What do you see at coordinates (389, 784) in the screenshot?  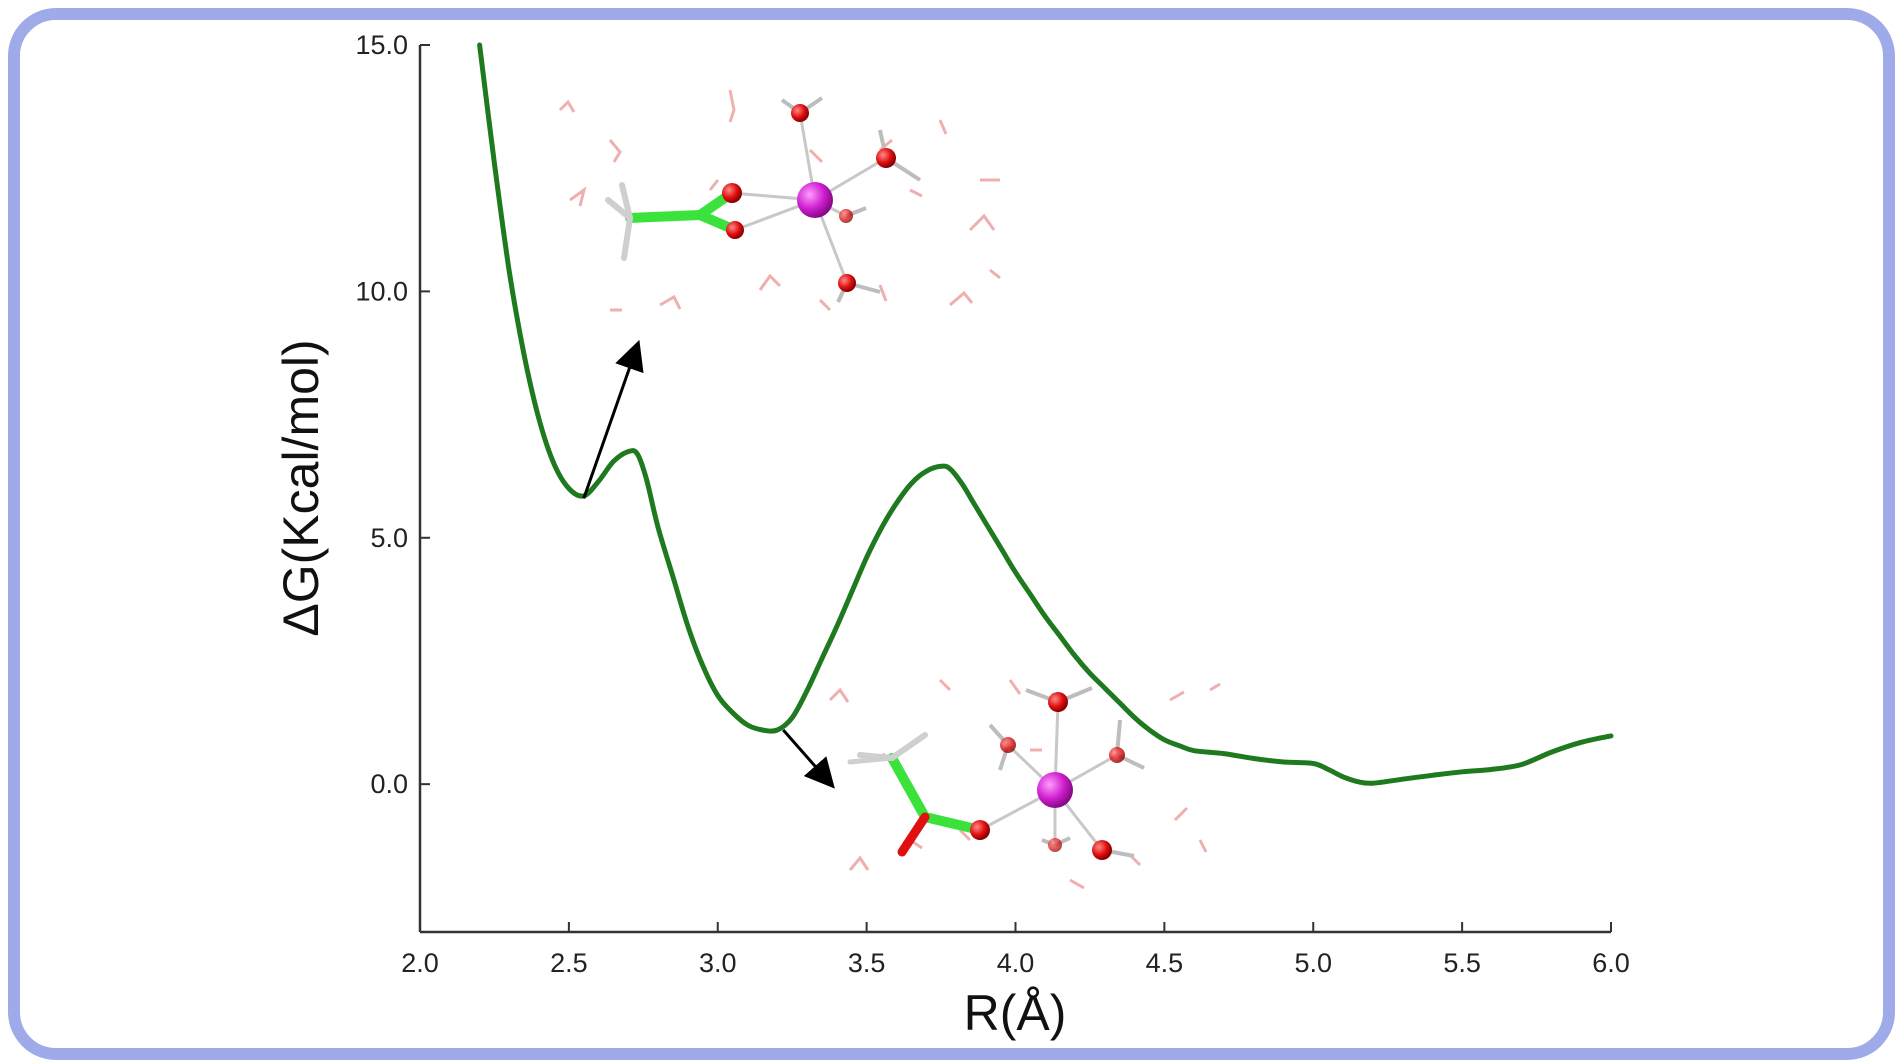 I see `y-tick-label: 0.0` at bounding box center [389, 784].